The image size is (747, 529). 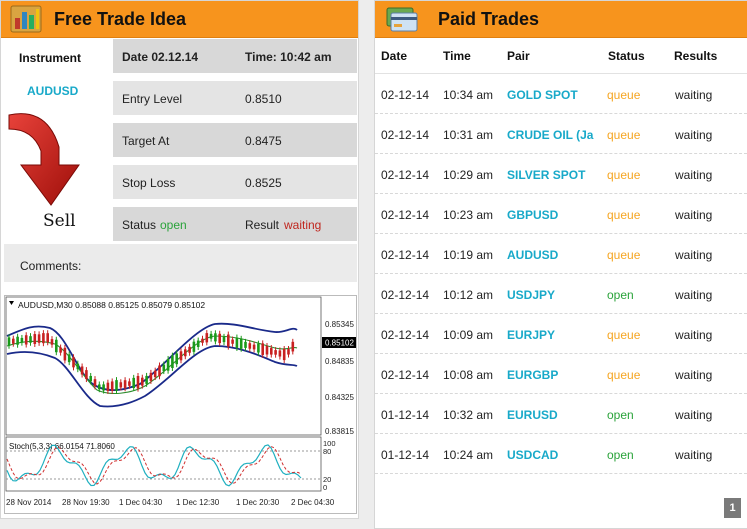 I want to click on row-time: 10:32 am, so click(x=468, y=415).